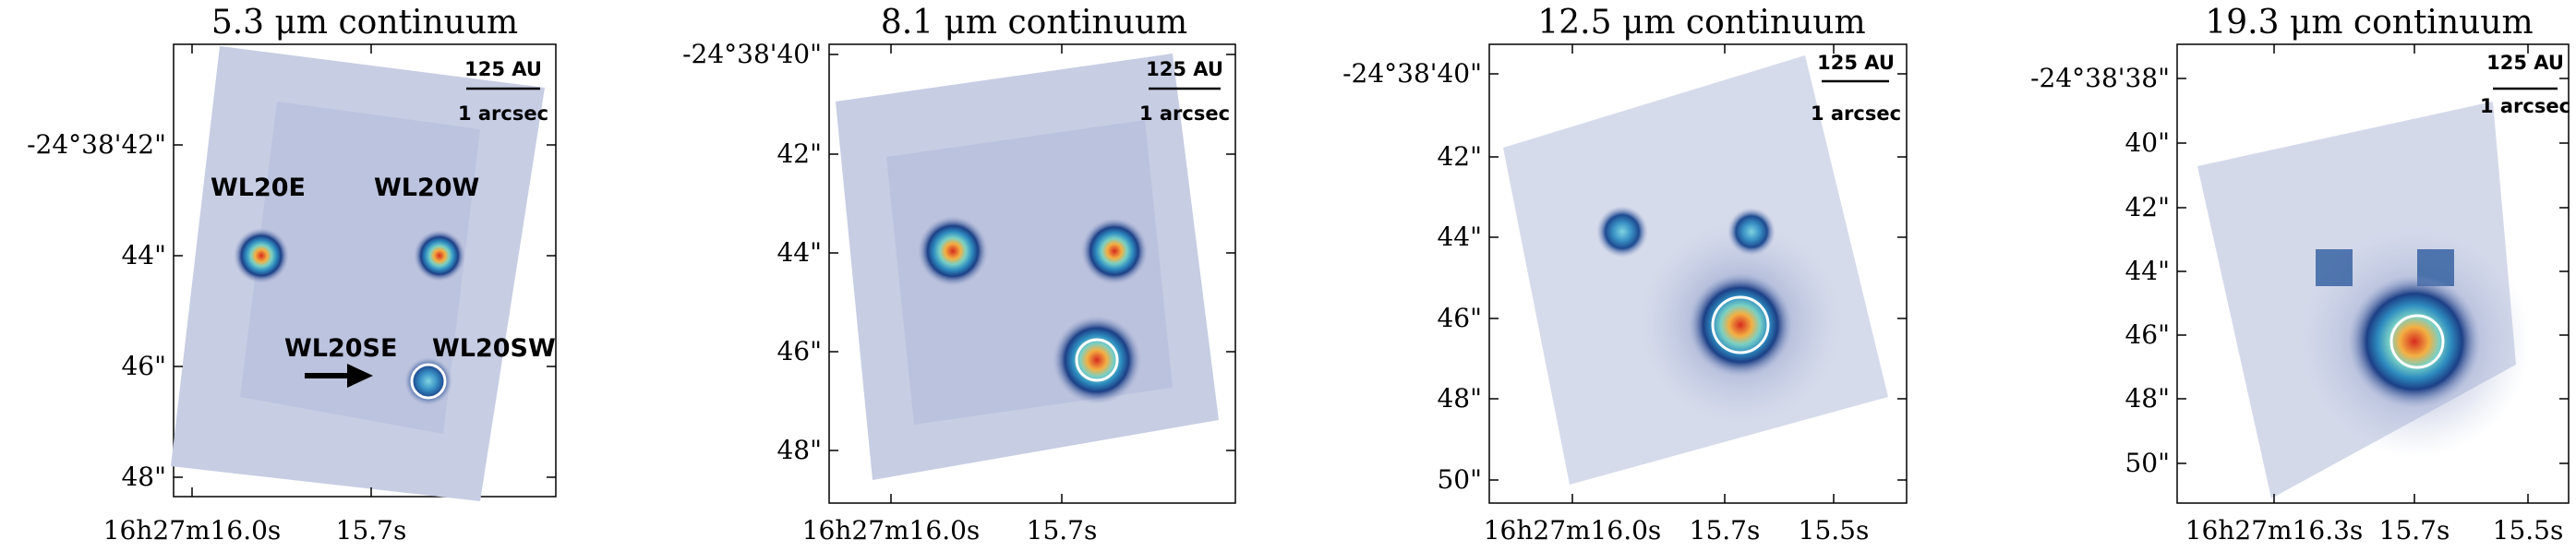  I want to click on panel-1-ytick-2: 46", so click(143, 366).